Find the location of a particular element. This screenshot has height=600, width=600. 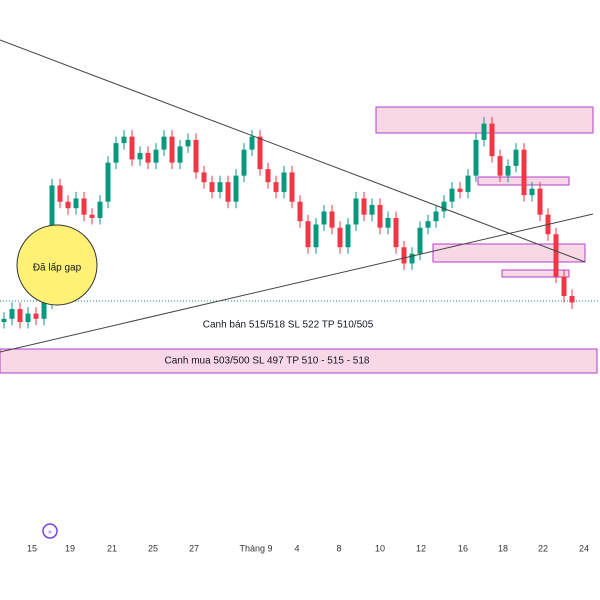

annotation: Canh bán 515/518 SL 522 TP 510/505 is located at coordinates (288, 325).